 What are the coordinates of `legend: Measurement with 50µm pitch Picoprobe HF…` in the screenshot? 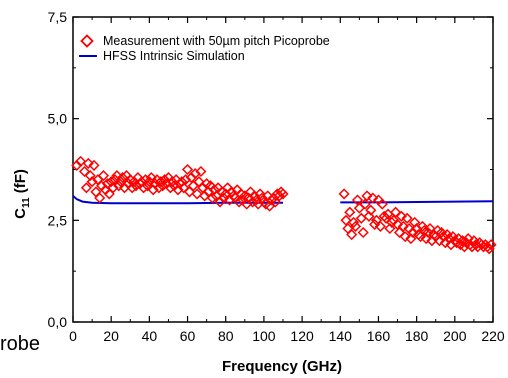 It's located at (204, 48).